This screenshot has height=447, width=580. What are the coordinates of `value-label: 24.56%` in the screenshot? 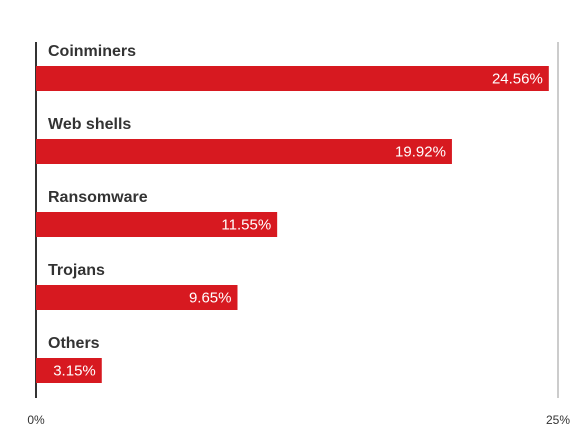 It's located at (517, 78).